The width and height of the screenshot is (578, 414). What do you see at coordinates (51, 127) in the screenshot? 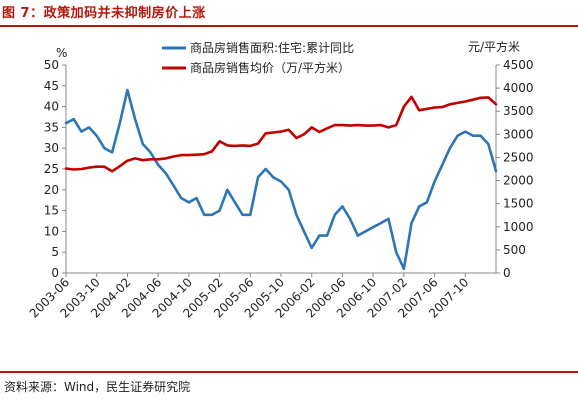
I see `left-tick-label: 35` at bounding box center [51, 127].